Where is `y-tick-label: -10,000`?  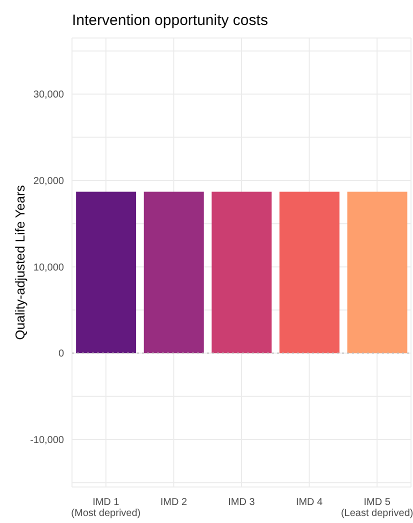
y-tick-label: -10,000 is located at coordinates (47, 440).